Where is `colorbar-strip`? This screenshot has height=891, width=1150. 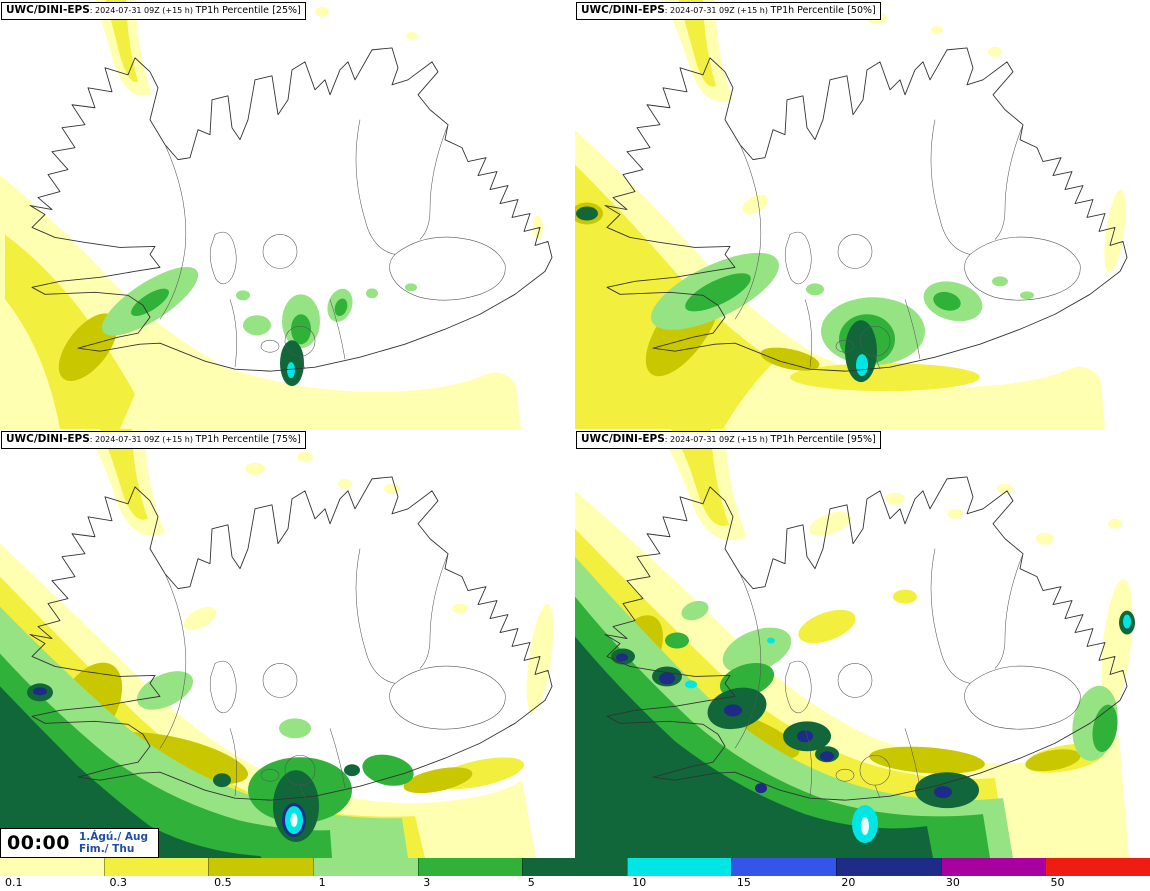 colorbar-strip is located at coordinates (575, 867).